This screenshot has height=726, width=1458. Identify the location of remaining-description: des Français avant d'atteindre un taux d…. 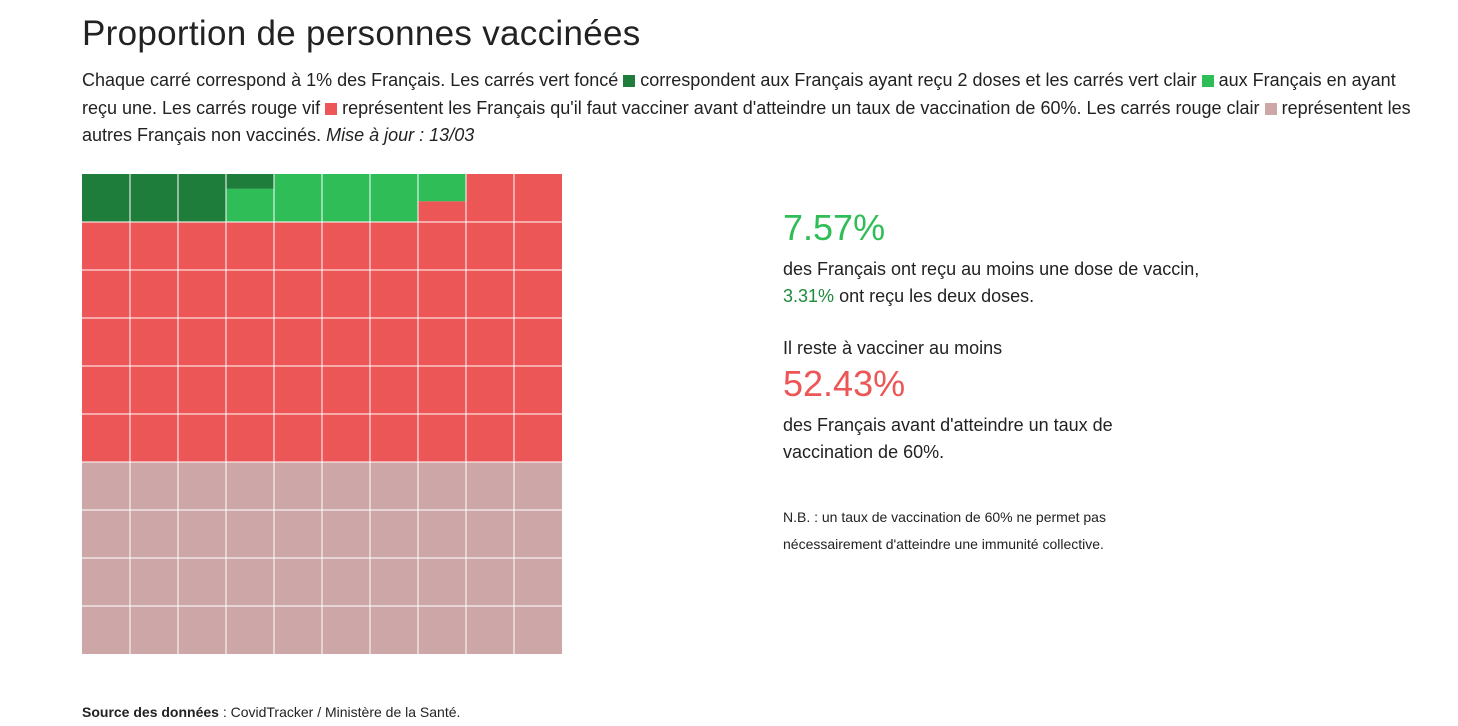
(948, 438).